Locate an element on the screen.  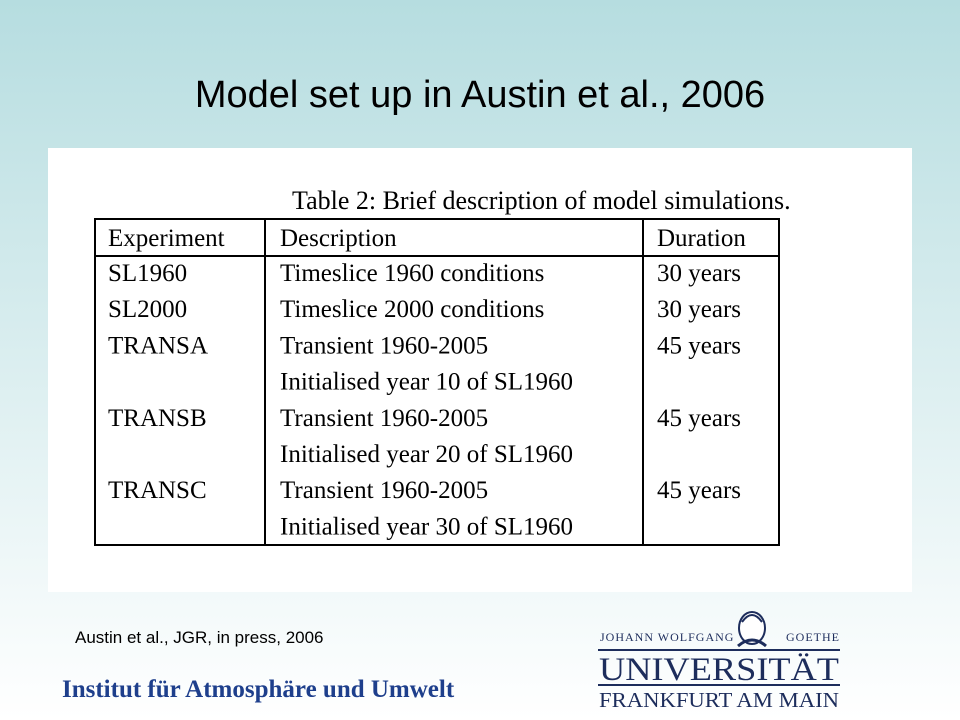
description-cell: Initialised year 10 of SL1960 is located at coordinates (426, 382).